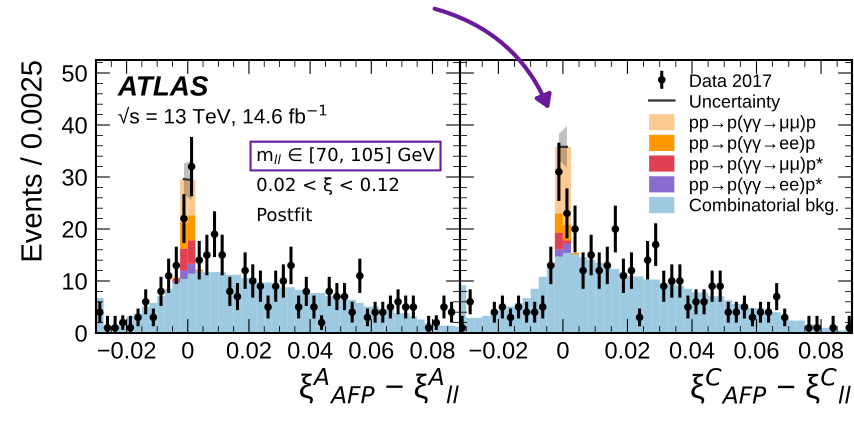  What do you see at coordinates (31, 160) in the screenshot?
I see `y-axis-title: Events / 0.0025` at bounding box center [31, 160].